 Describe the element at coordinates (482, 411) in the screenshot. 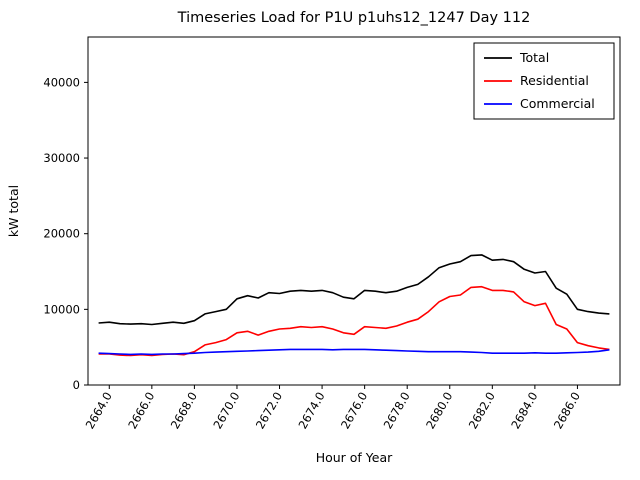

I see `x-tick-label: 2682.0` at that location.